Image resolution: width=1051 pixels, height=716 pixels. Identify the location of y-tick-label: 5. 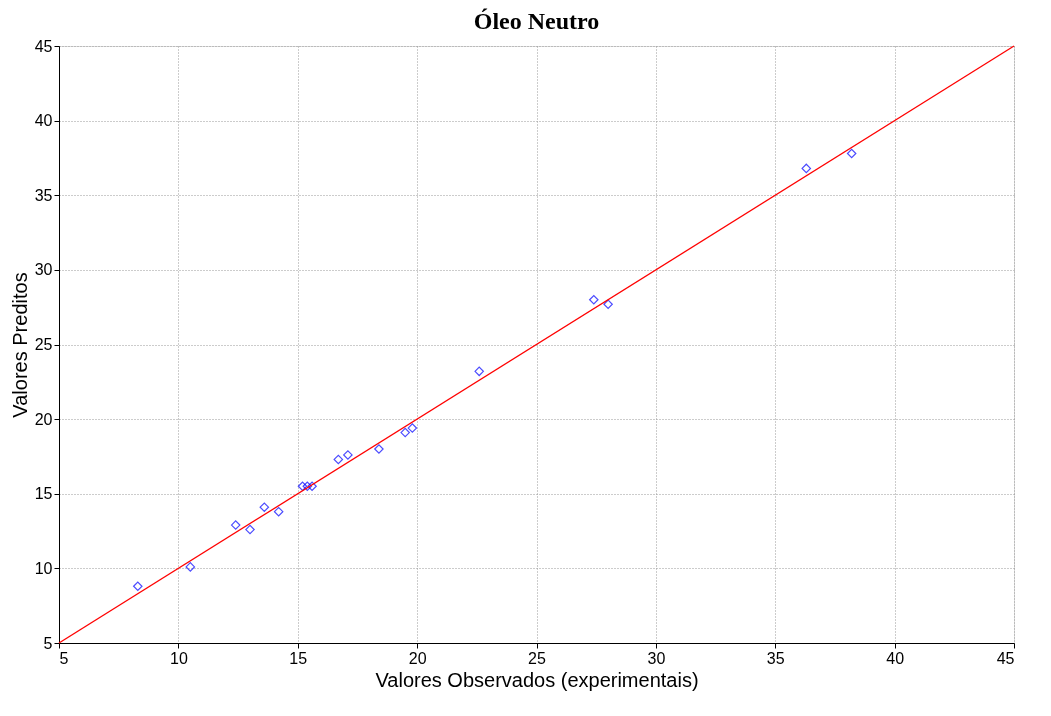
(48, 643).